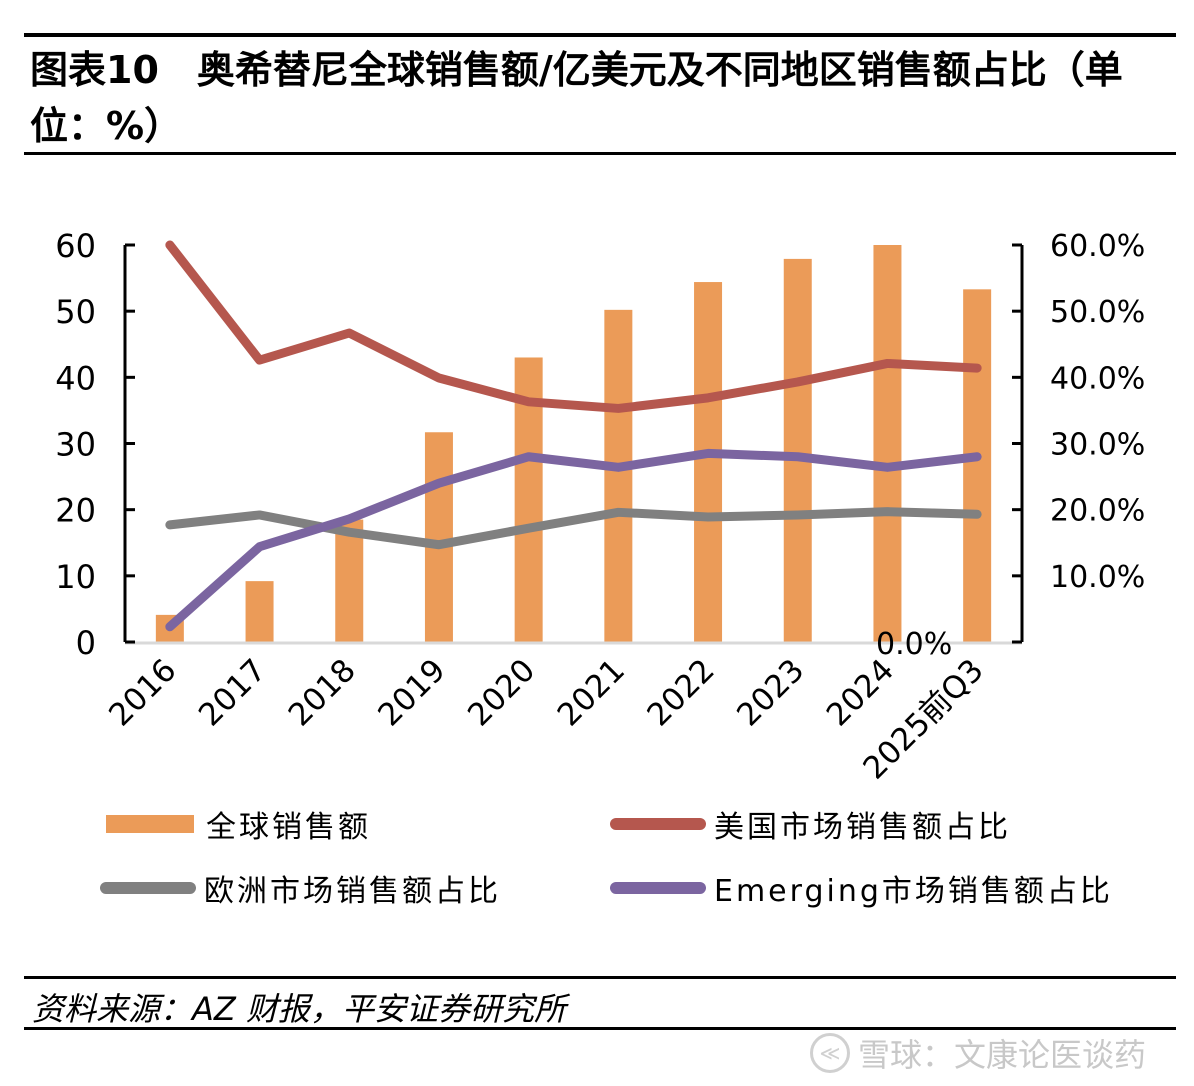 This screenshot has width=1194, height=1086. I want to click on left-tick-label: 40, so click(75, 378).